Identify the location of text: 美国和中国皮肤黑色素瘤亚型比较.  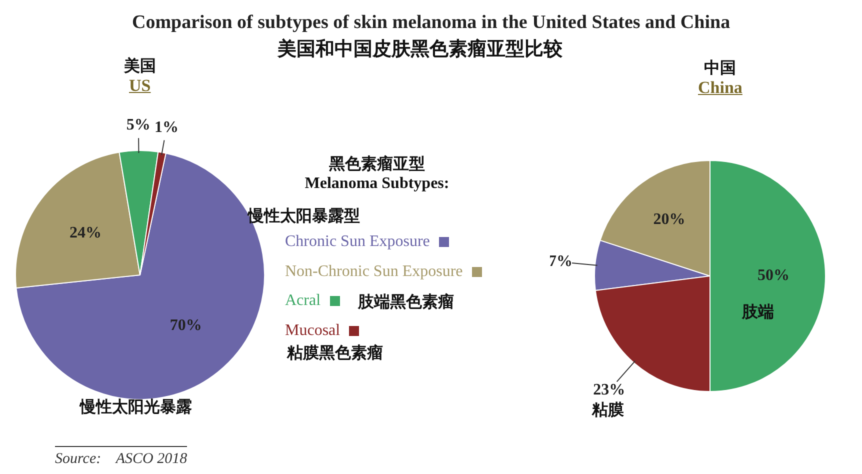
(420, 49).